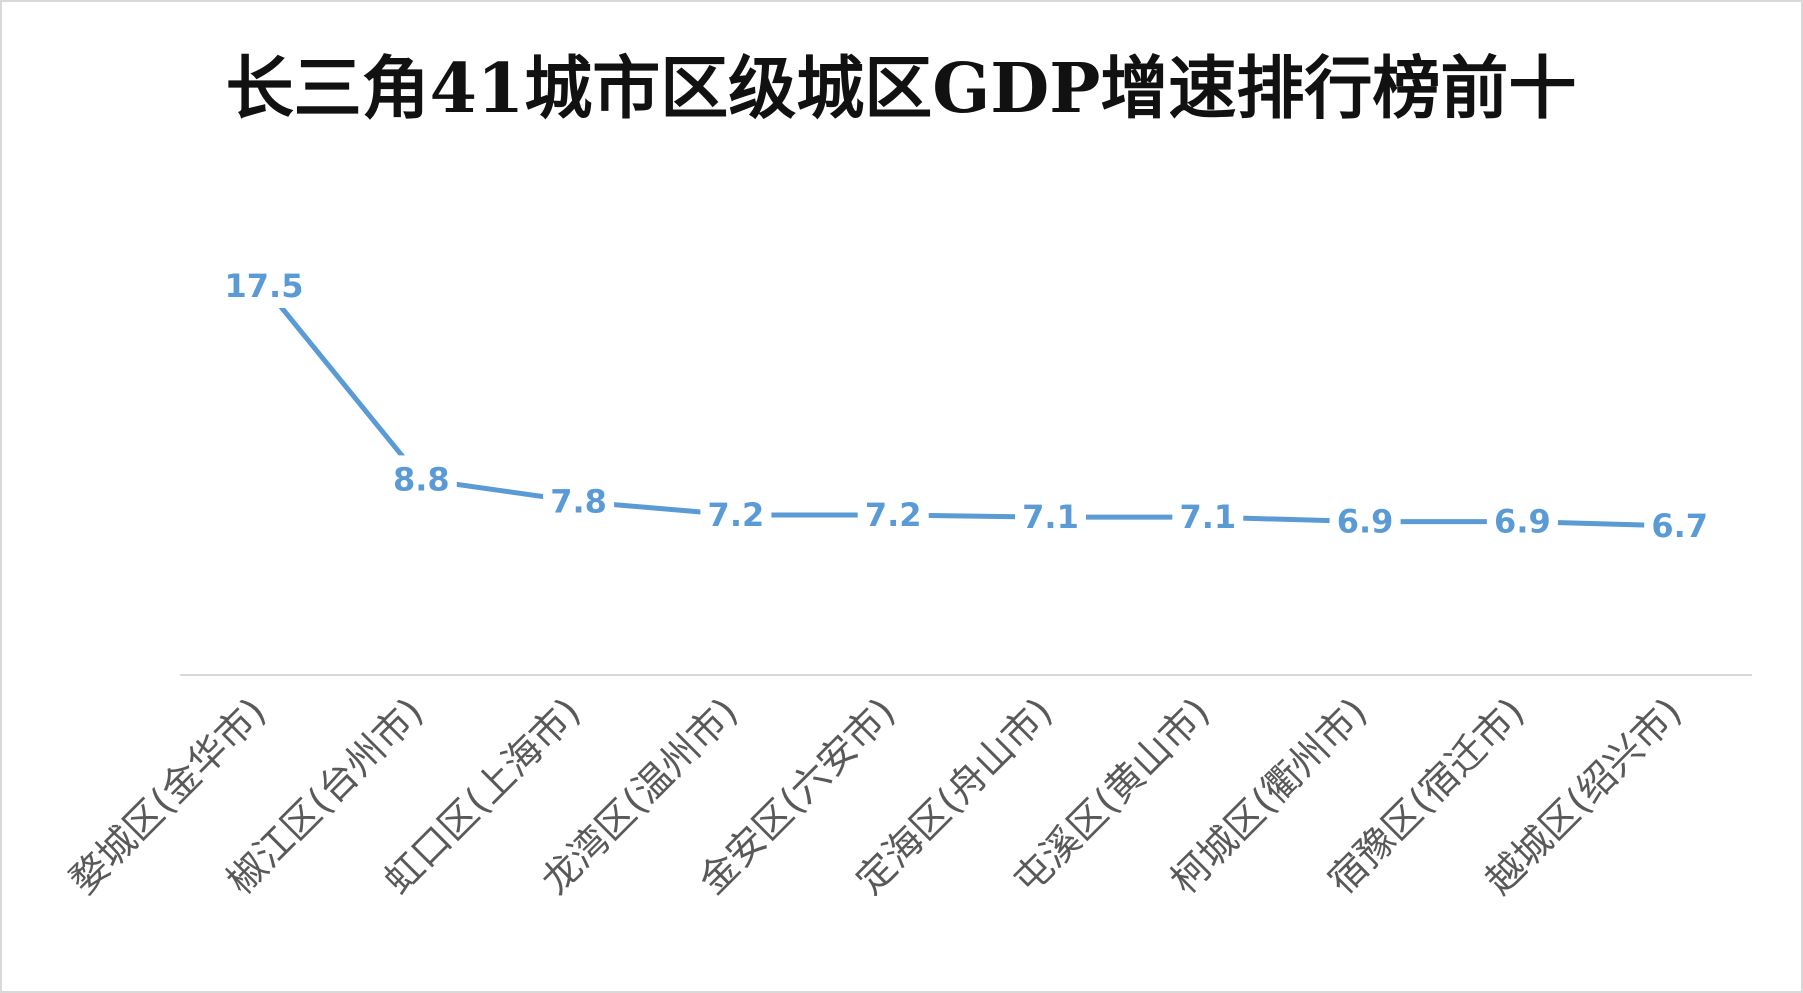 This screenshot has width=1803, height=993. Describe the element at coordinates (421, 479) in the screenshot. I see `data-label: 8.8` at that location.